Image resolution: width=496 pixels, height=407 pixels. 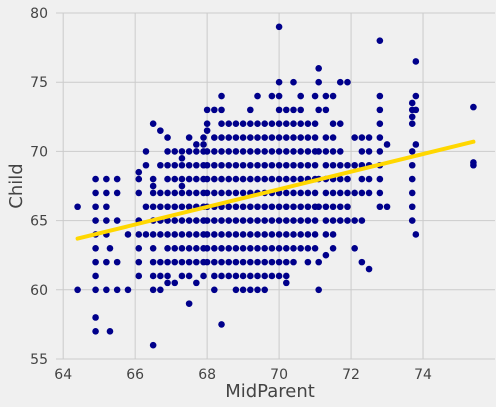 What do you see at coordinates (39, 360) in the screenshot?
I see `y-tick-label: 55` at bounding box center [39, 360].